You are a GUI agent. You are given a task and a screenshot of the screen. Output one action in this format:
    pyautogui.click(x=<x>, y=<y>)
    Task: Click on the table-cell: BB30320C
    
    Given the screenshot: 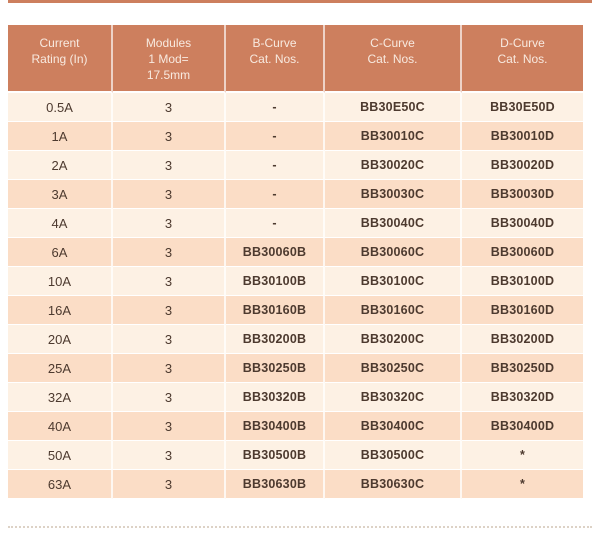 What is the action you would take?
    pyautogui.click(x=393, y=398)
    